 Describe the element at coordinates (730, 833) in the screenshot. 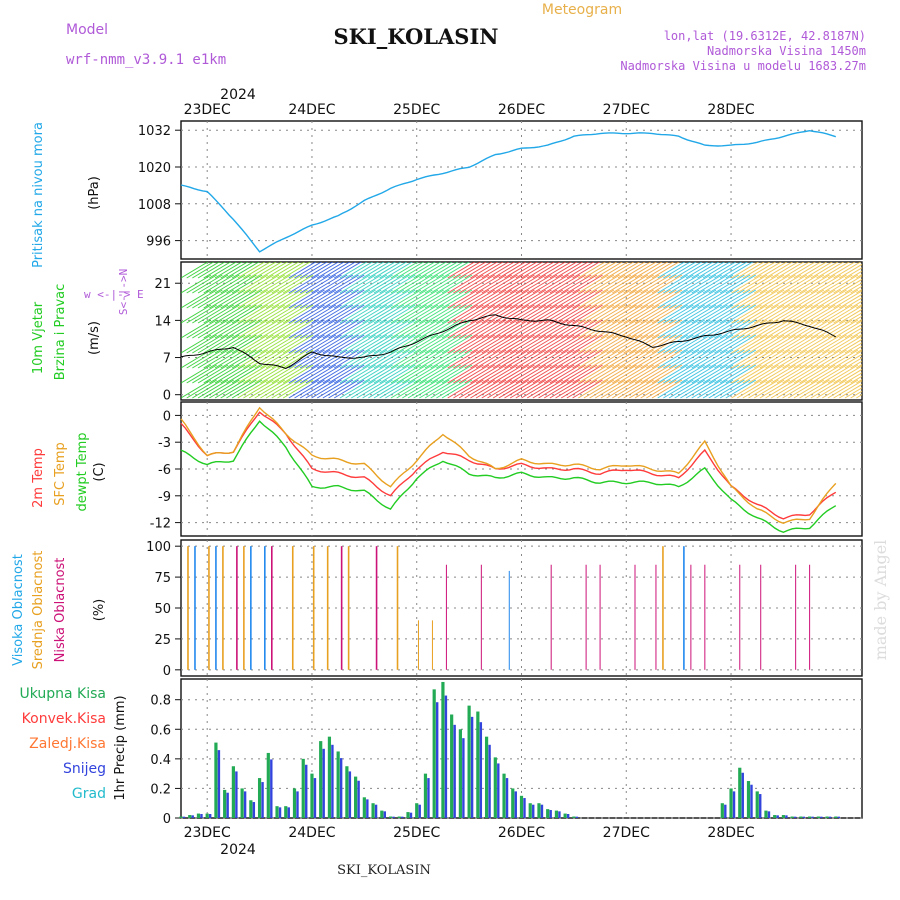

I see `bottom-day-label-28dec: 28DEC` at that location.